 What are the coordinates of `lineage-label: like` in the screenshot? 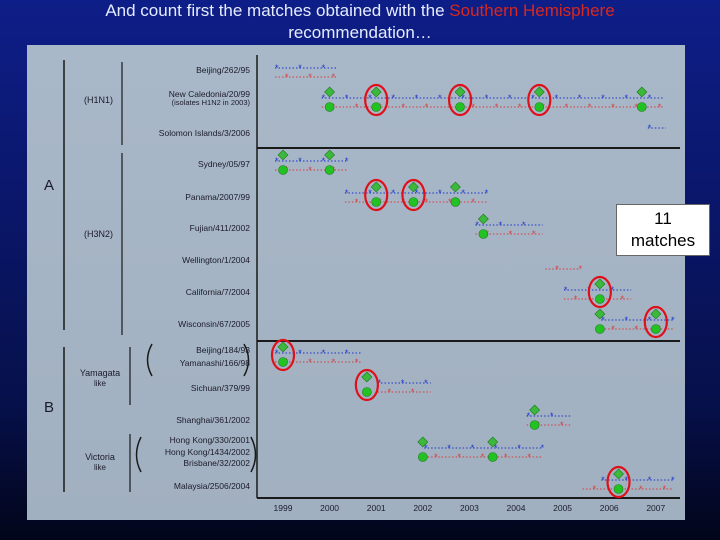 It's located at (100, 383).